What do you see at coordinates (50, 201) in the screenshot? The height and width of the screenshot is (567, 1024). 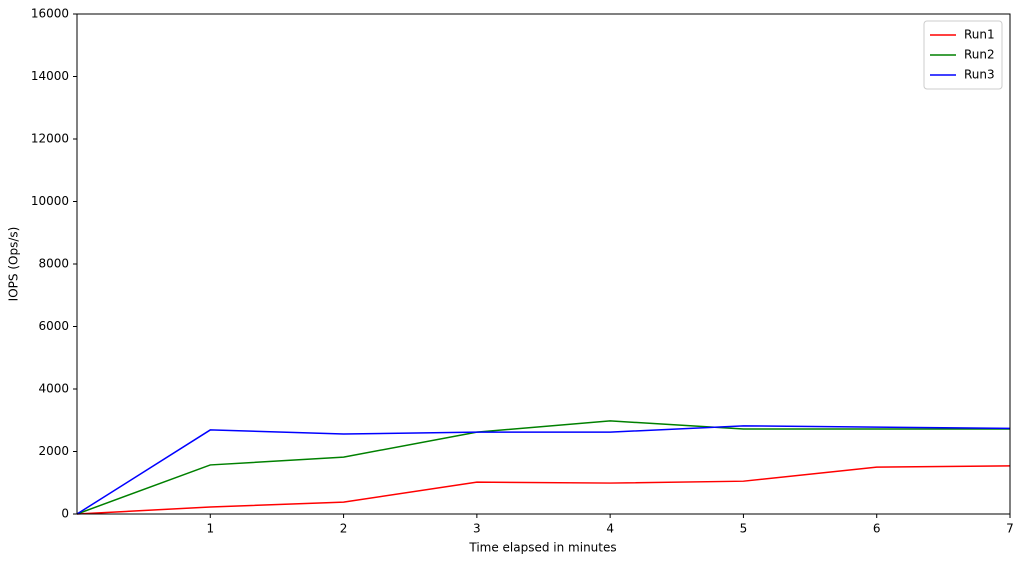 I see `y-tick-label: 10000` at bounding box center [50, 201].